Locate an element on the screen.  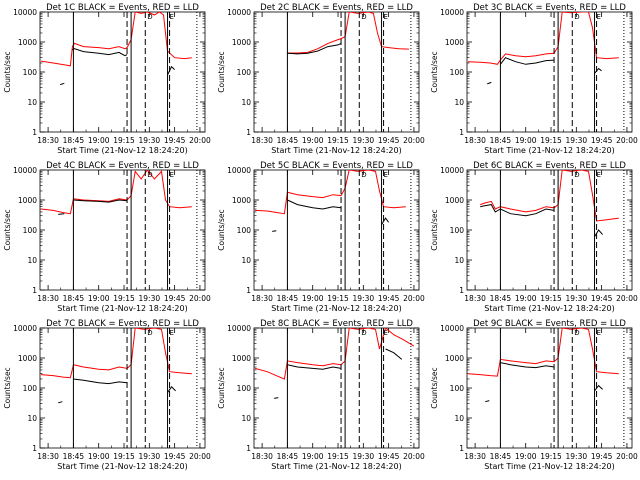
panel-title: Det 7C BLACK = Events, RED = LLD is located at coordinates (122, 324).